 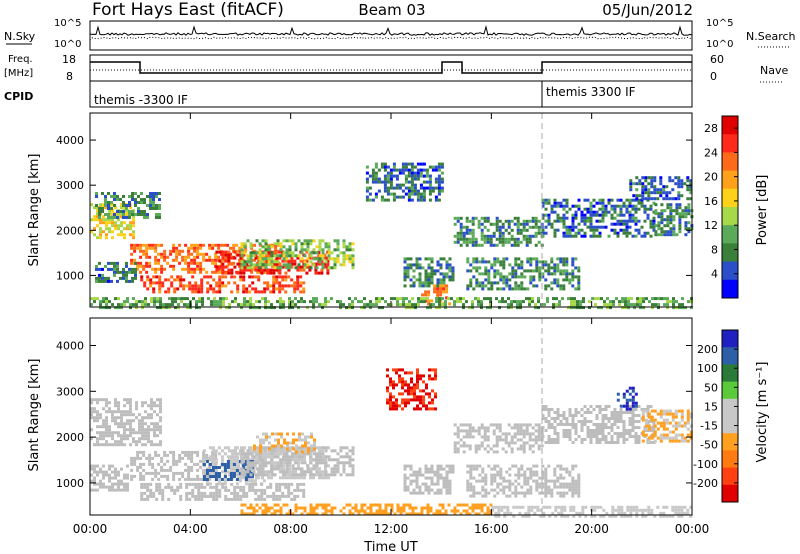 I want to click on cpid-panel, so click(x=391, y=94).